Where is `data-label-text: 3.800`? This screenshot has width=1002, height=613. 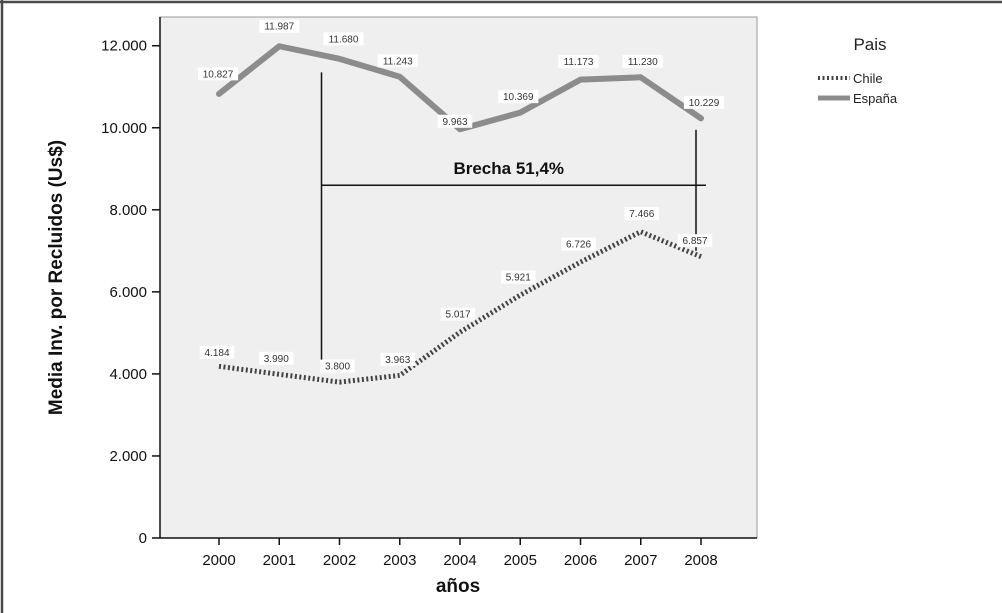
data-label-text: 3.800 is located at coordinates (337, 367).